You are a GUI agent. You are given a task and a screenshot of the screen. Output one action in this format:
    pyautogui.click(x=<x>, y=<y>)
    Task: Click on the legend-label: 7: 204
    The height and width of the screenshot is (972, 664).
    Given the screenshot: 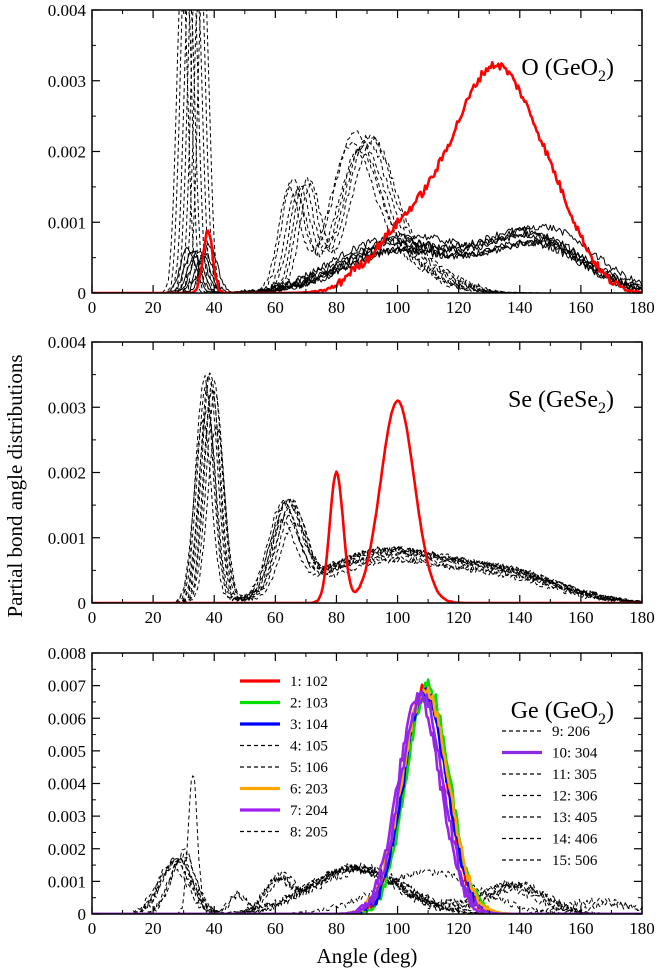 What is the action you would take?
    pyautogui.click(x=309, y=811)
    